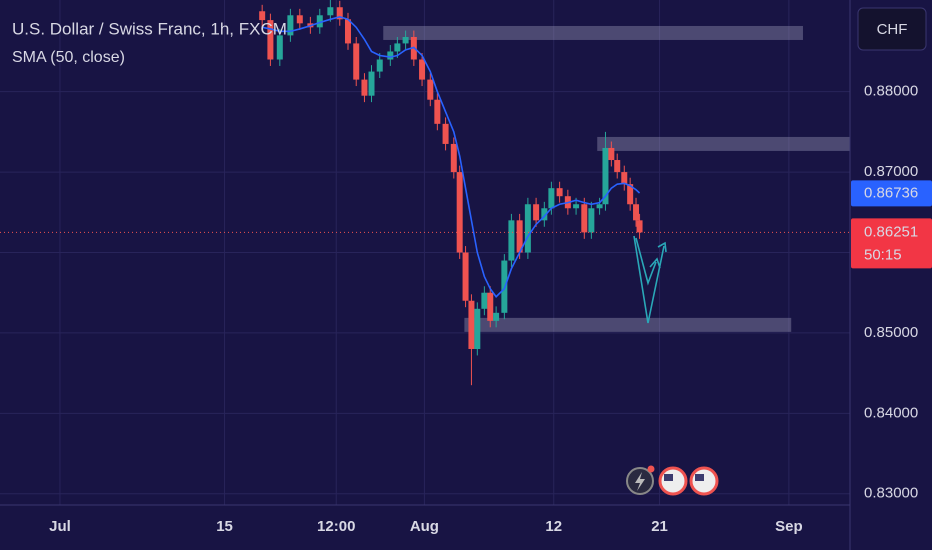  What do you see at coordinates (891, 493) in the screenshot?
I see `y-tick-label: 0.83000` at bounding box center [891, 493].